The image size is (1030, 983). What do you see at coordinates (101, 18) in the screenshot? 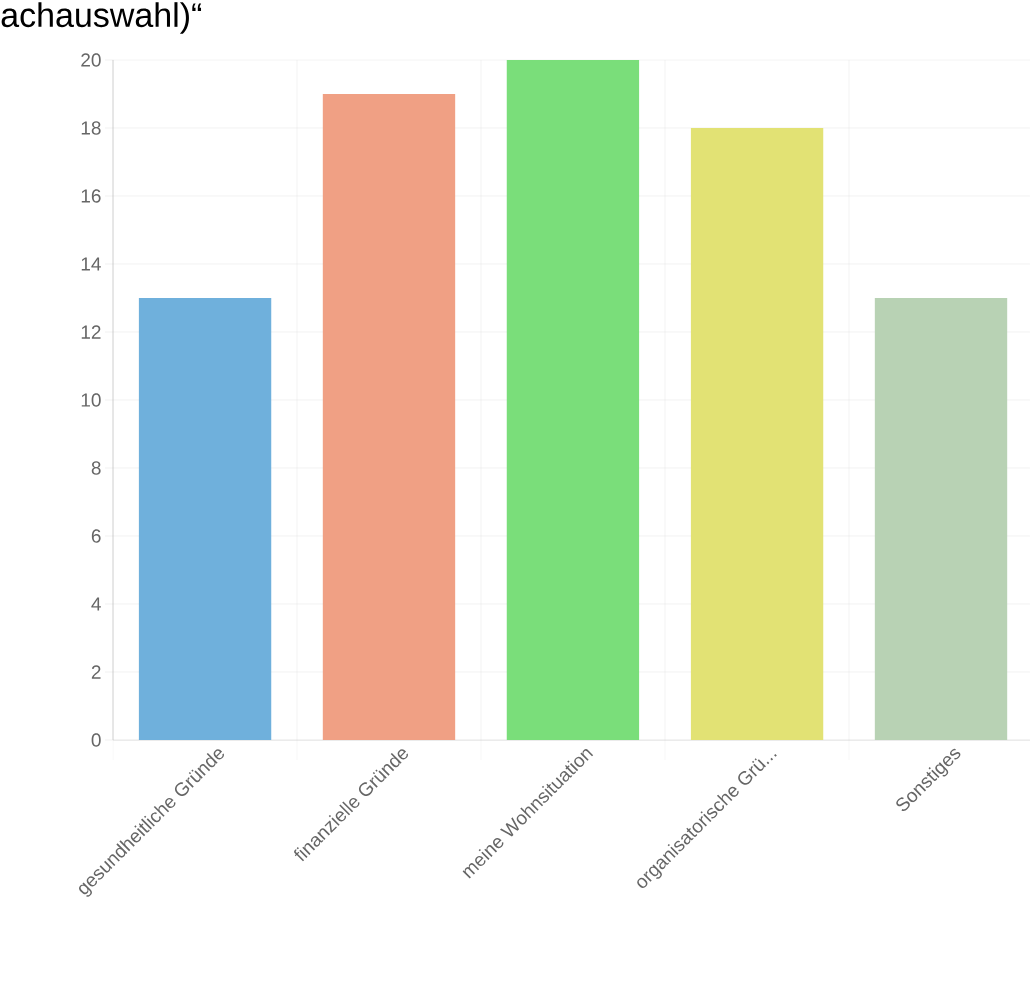
I see `chart-title: achauswahl)“` at bounding box center [101, 18].